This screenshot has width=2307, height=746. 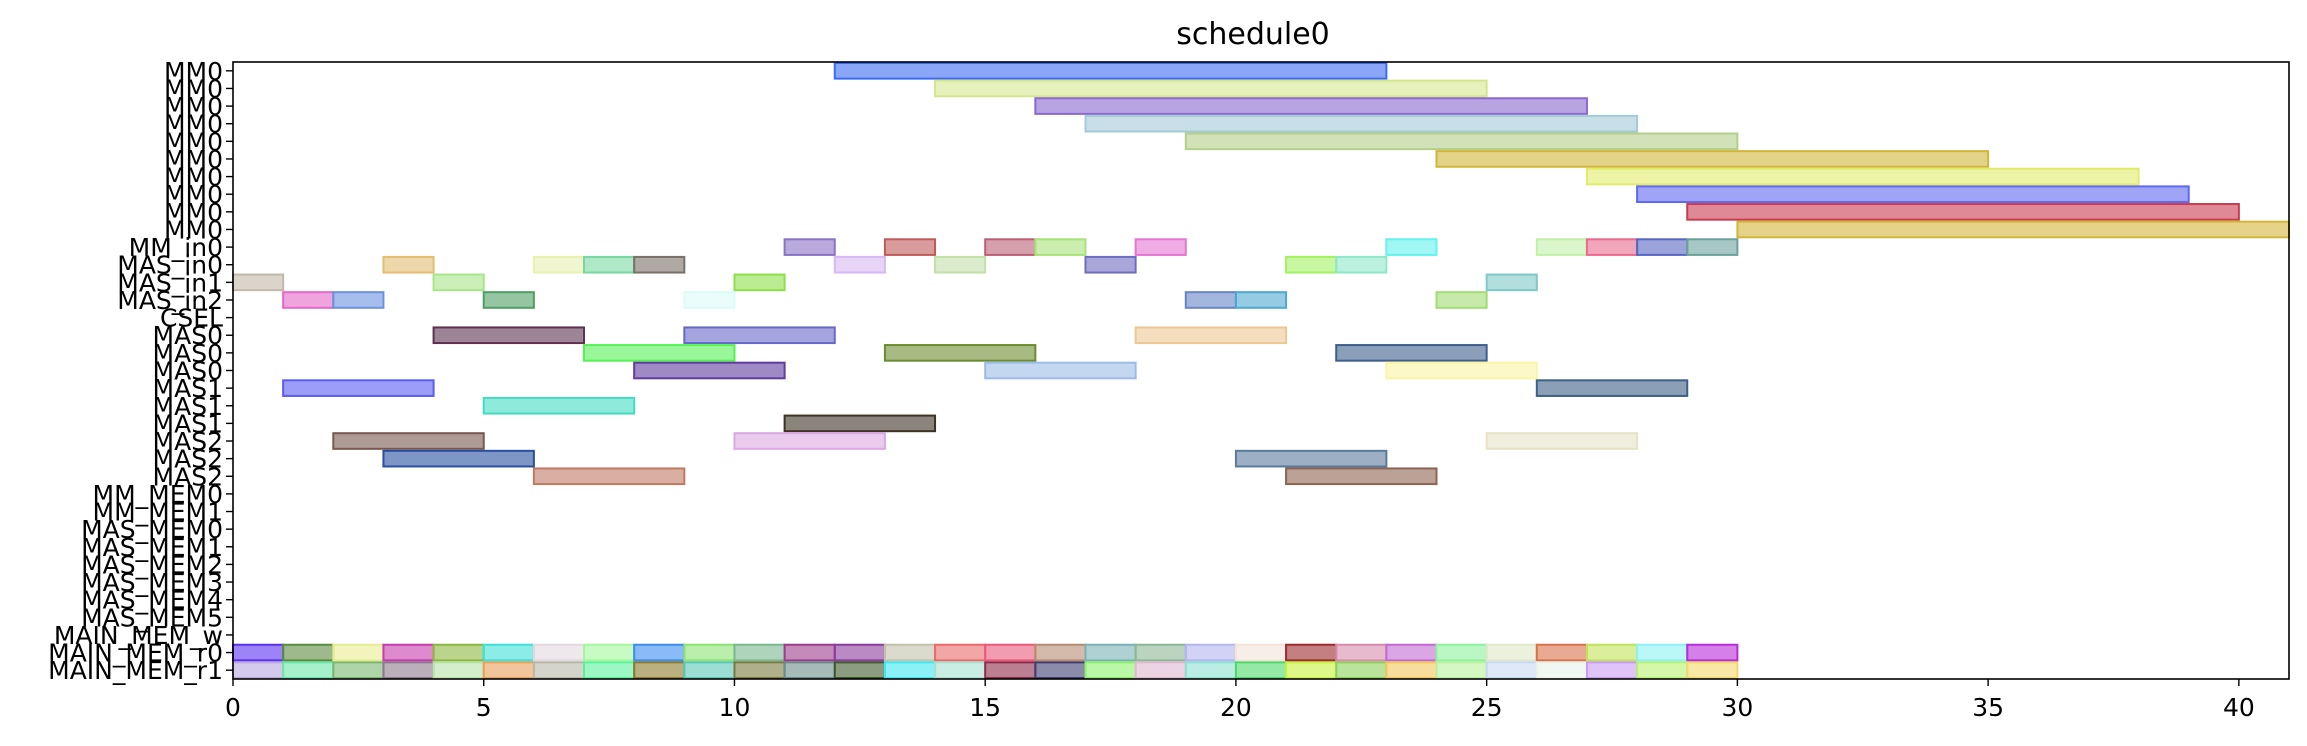 What do you see at coordinates (158, 512) in the screenshot?
I see `y-tick-label: MM_MEM1` at bounding box center [158, 512].